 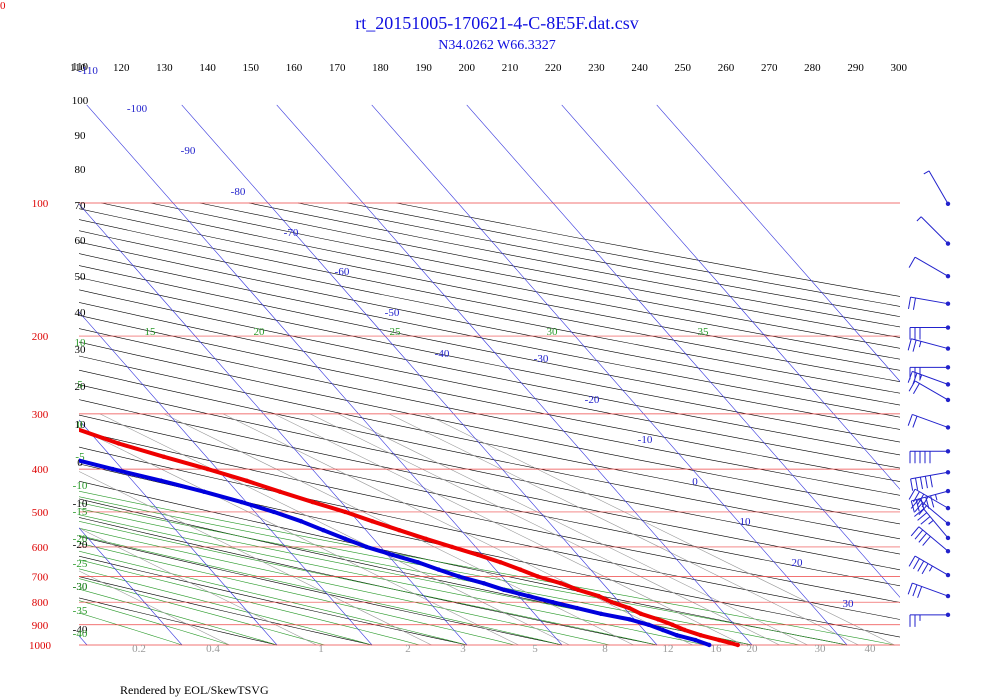 What do you see at coordinates (291, 233) in the screenshot?
I see `isotherm-label: -70` at bounding box center [291, 233].